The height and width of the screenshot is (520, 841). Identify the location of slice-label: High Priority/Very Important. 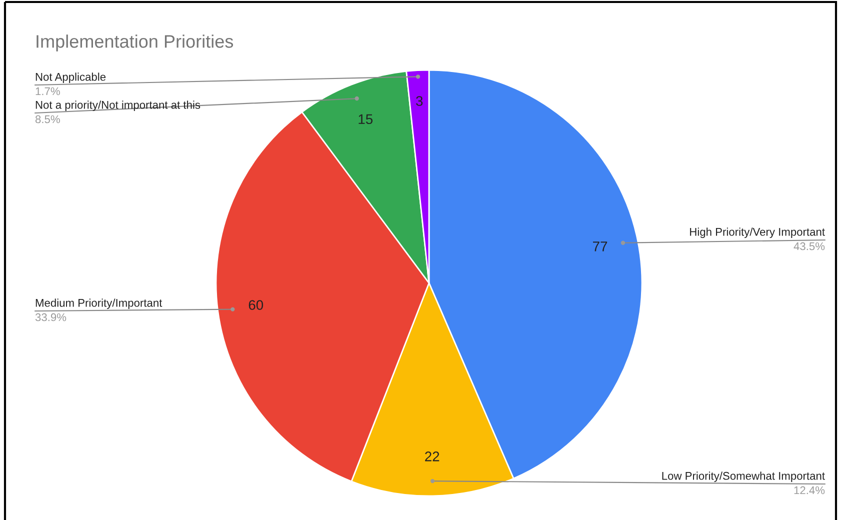
(757, 233).